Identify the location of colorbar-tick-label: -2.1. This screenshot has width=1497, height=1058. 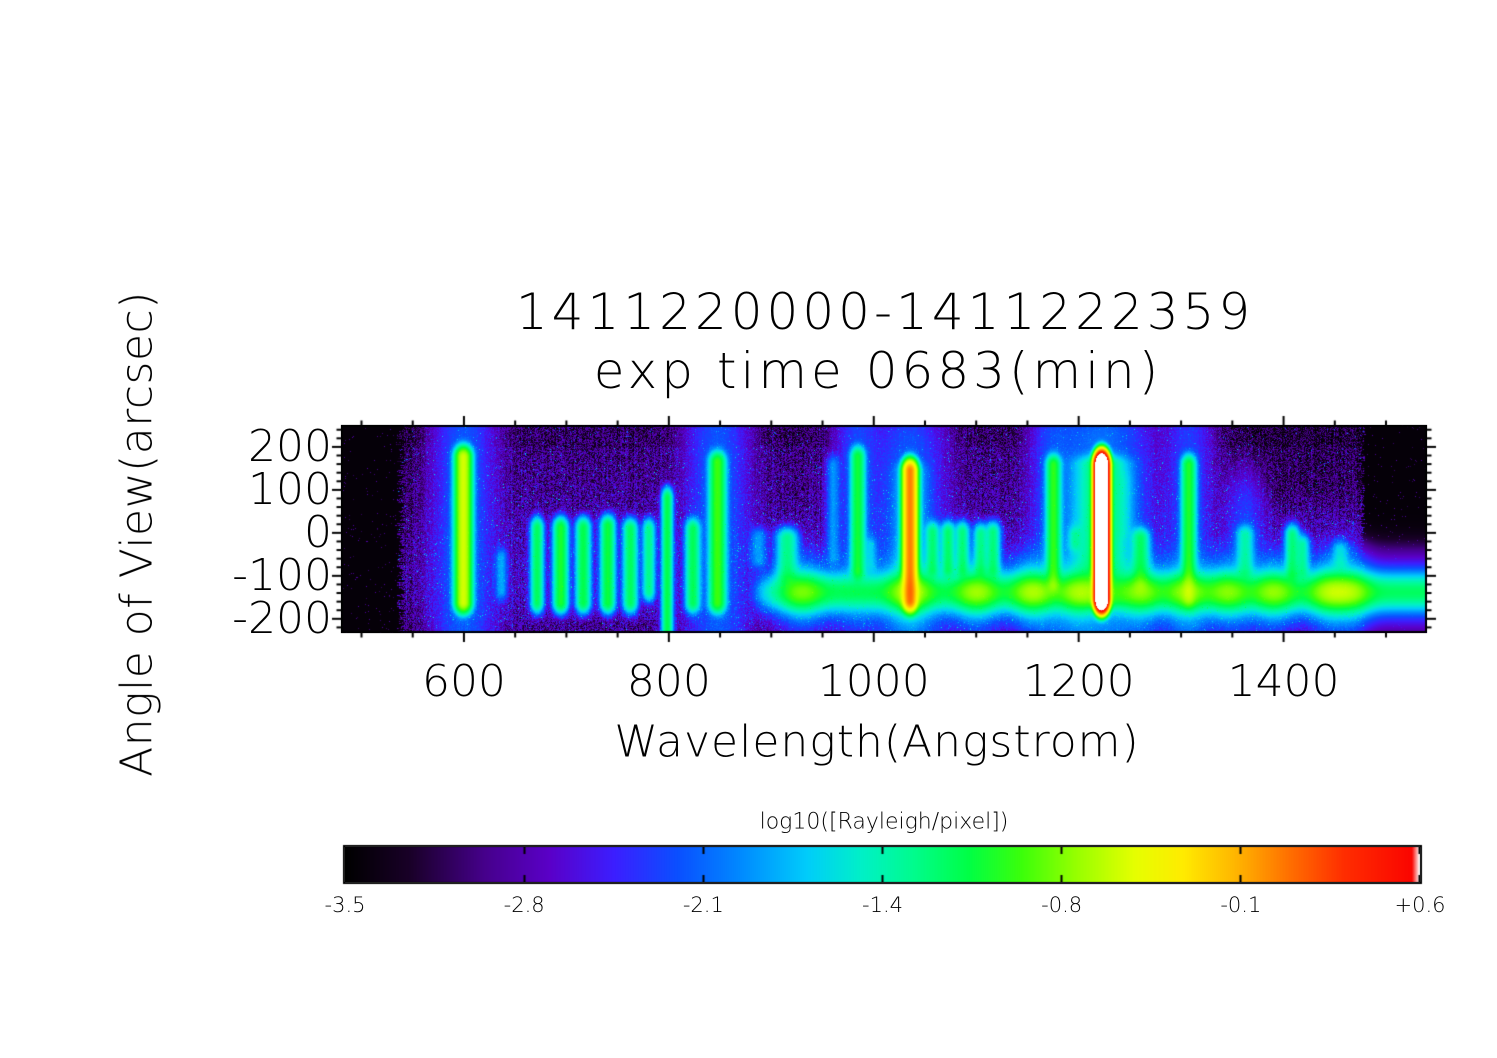
(703, 905).